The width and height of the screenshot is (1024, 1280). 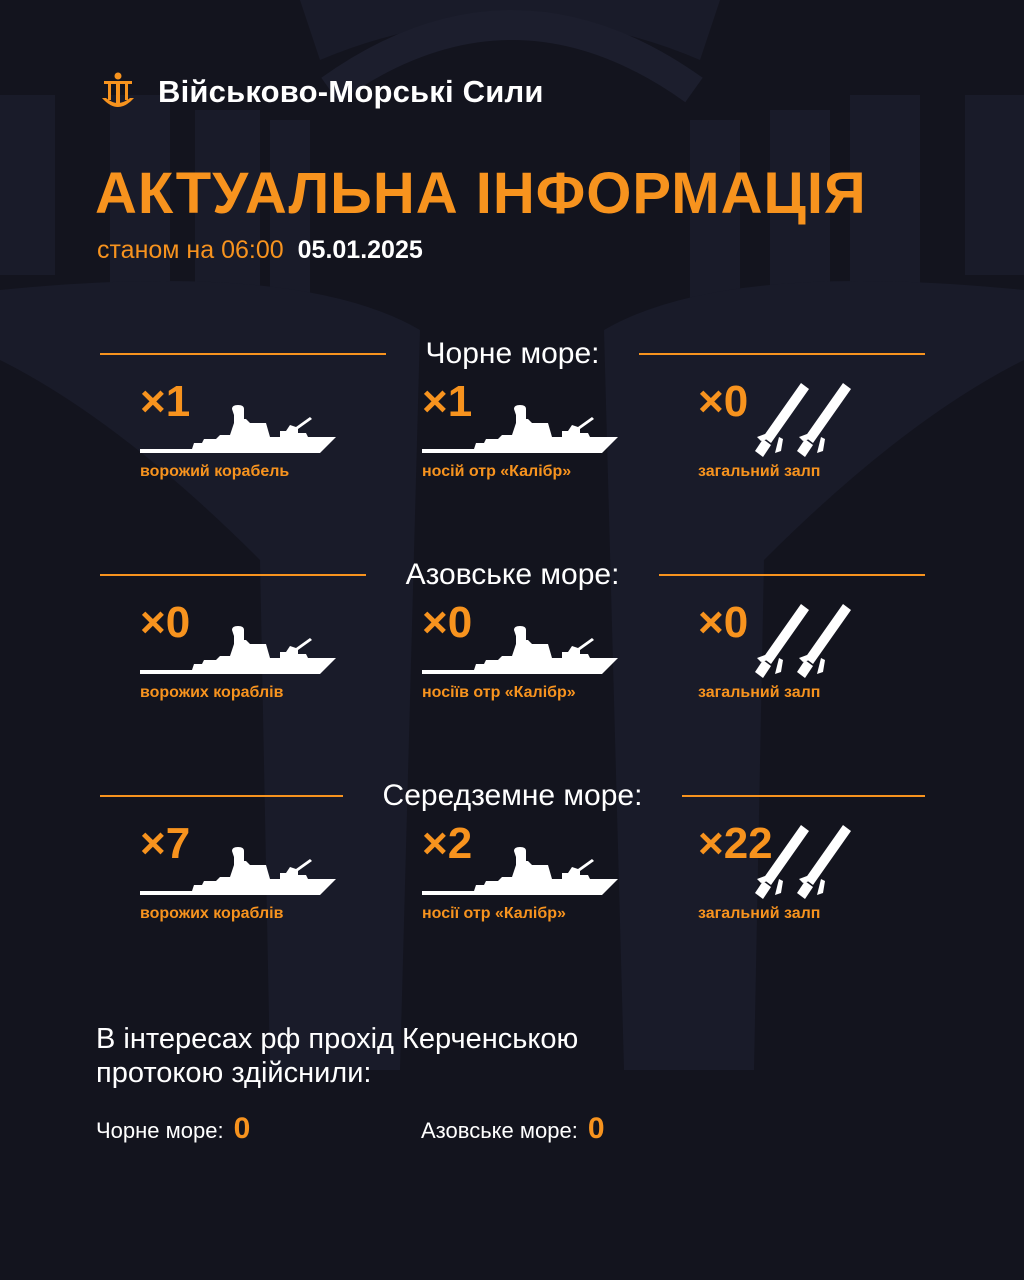 I want to click on brand-name: Військово-Морські Сили, so click(x=351, y=91).